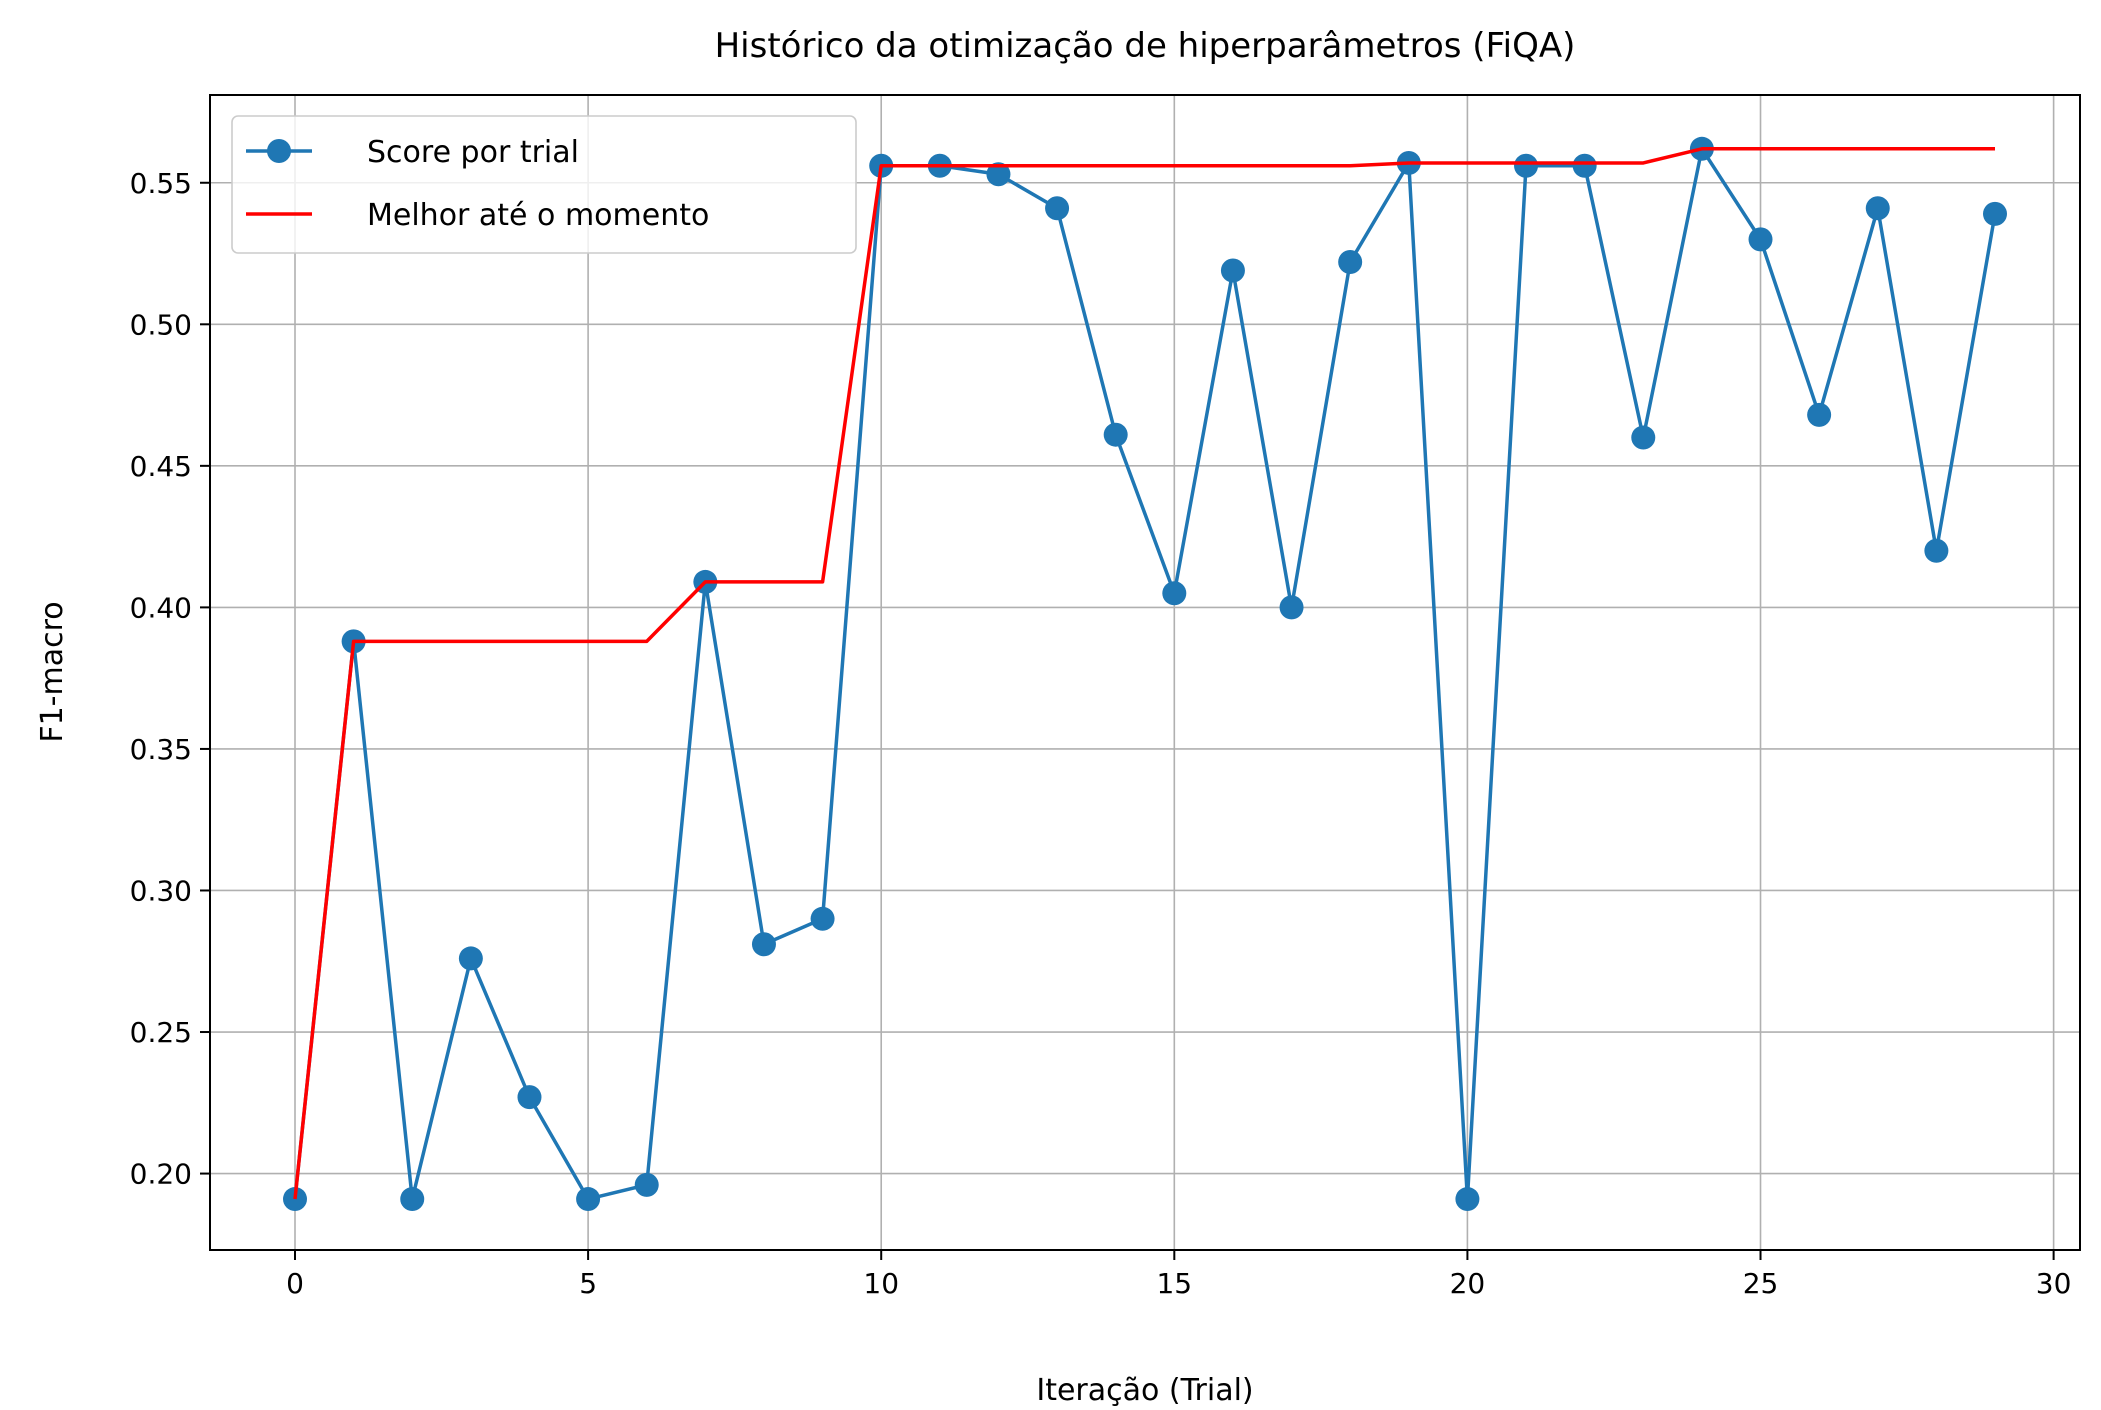 Image resolution: width=2101 pixels, height=1410 pixels. What do you see at coordinates (161, 607) in the screenshot?
I see `y-tick-label: 0.40` at bounding box center [161, 607].